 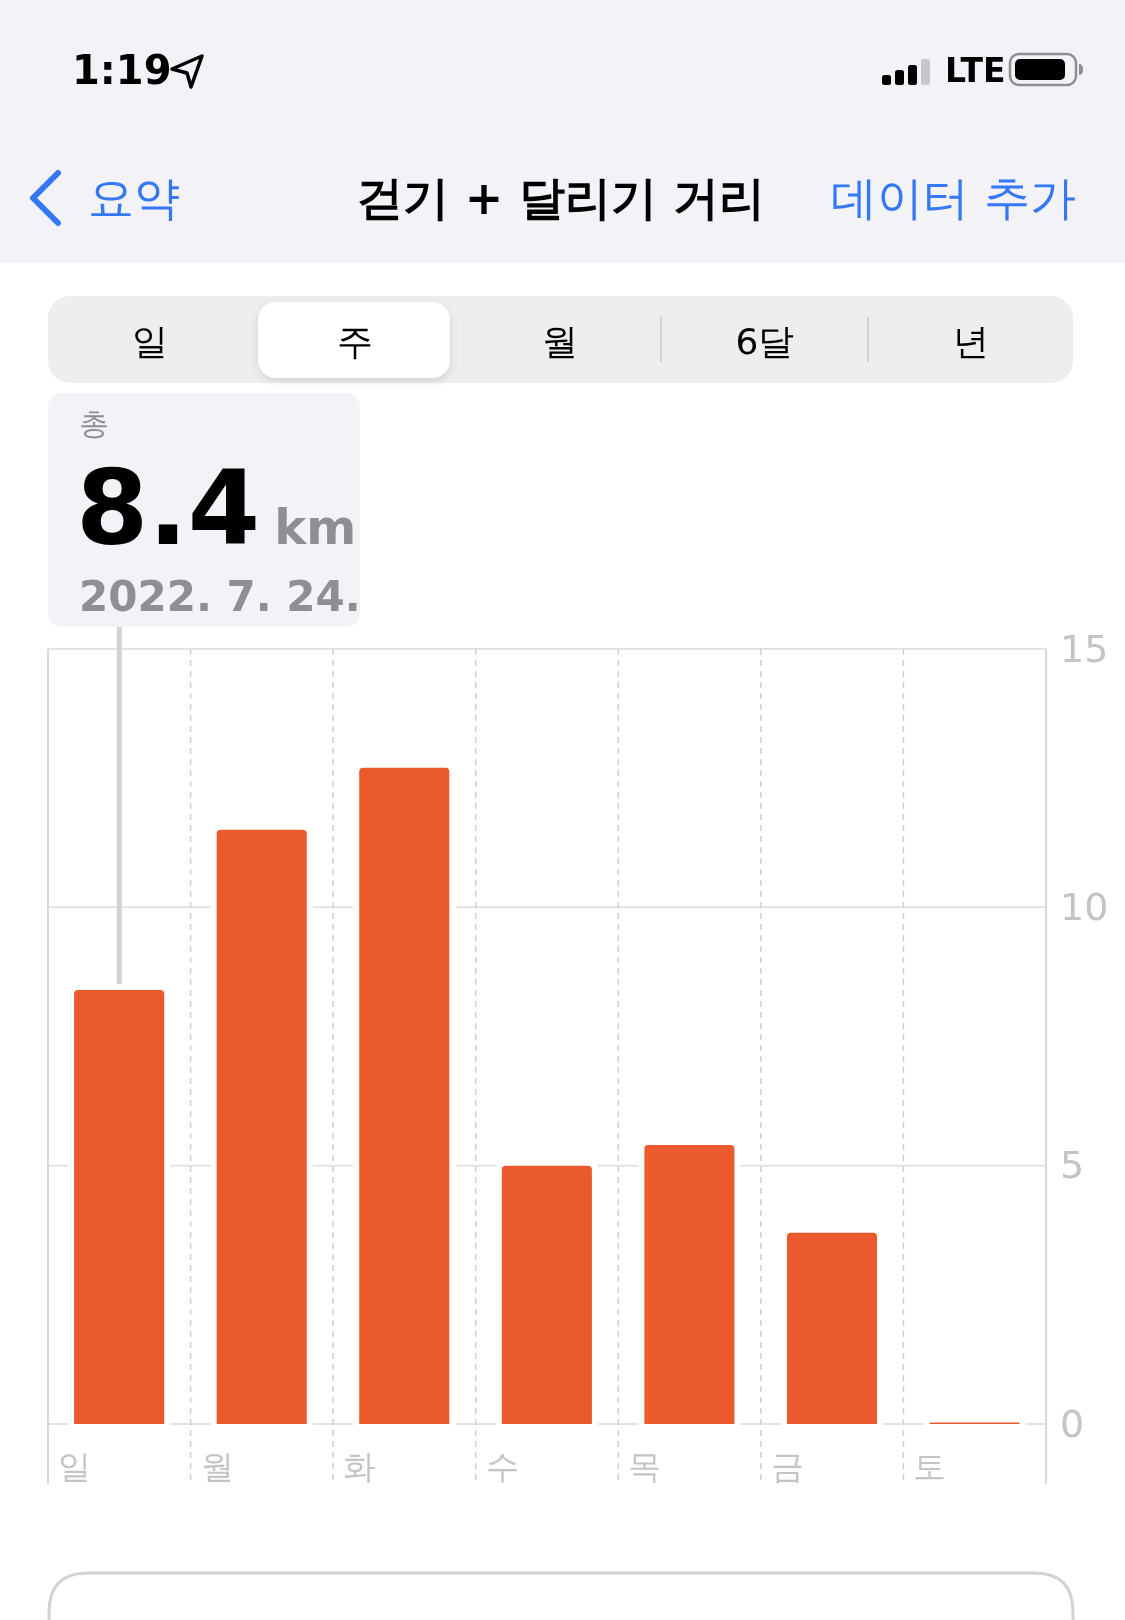 I want to click on x-tick-label: 수, so click(x=502, y=1466).